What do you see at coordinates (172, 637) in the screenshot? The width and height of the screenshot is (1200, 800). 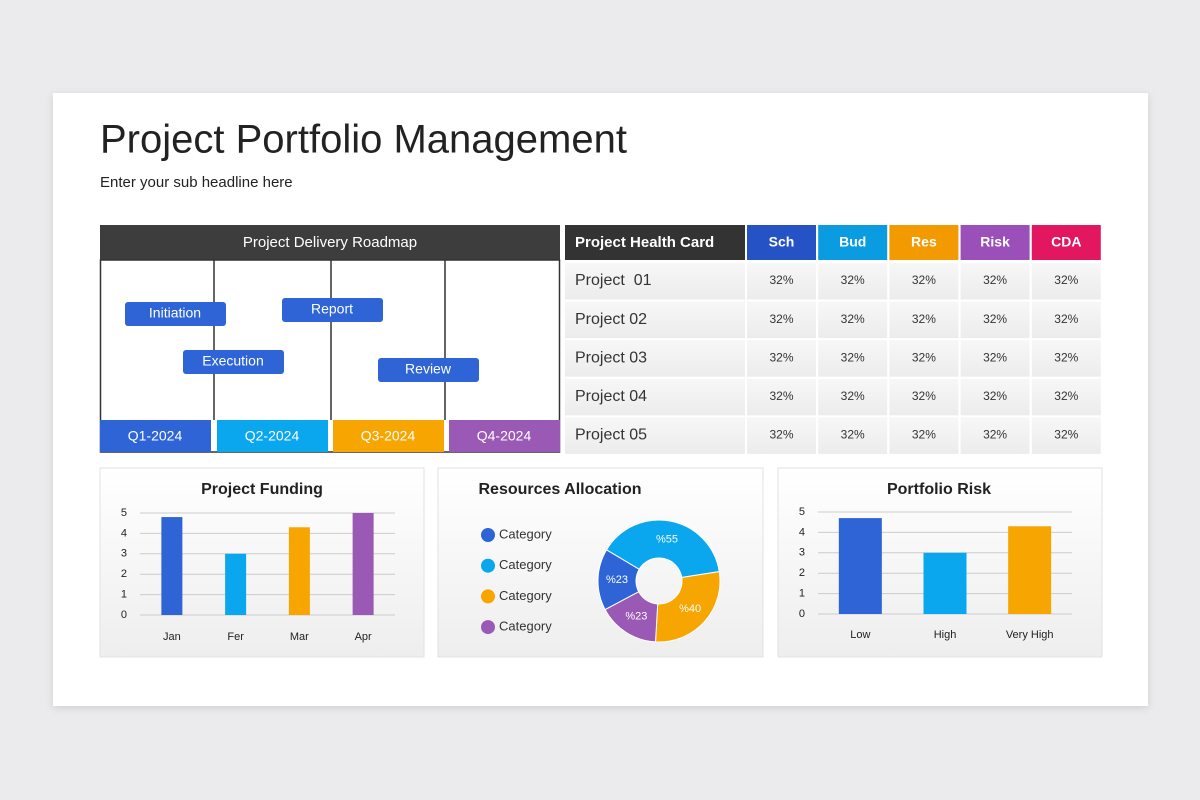 I see `x-tick-label: Jan` at bounding box center [172, 637].